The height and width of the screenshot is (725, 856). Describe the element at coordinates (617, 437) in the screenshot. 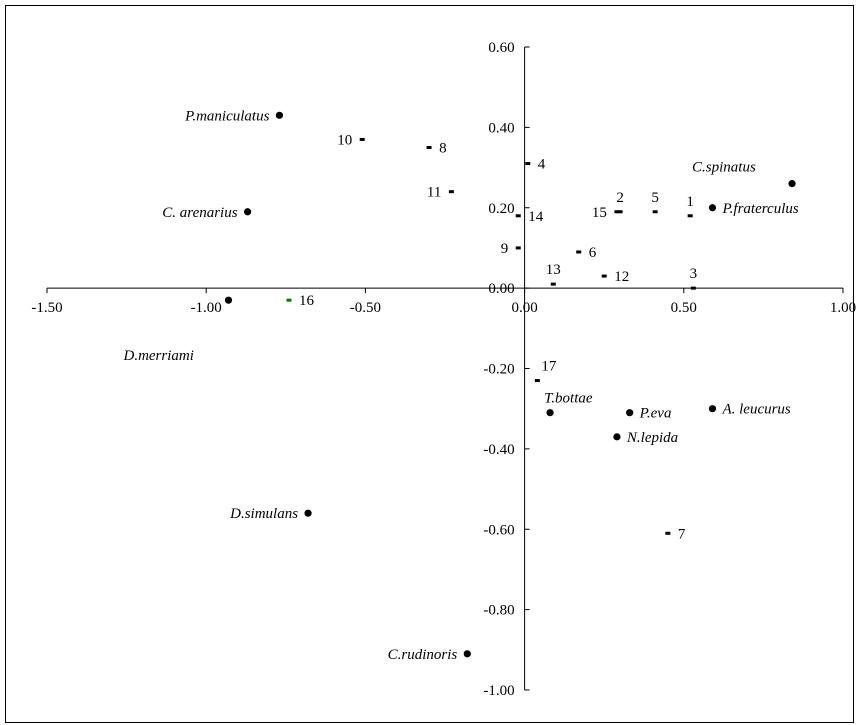

I see `point-n-lepida` at that location.